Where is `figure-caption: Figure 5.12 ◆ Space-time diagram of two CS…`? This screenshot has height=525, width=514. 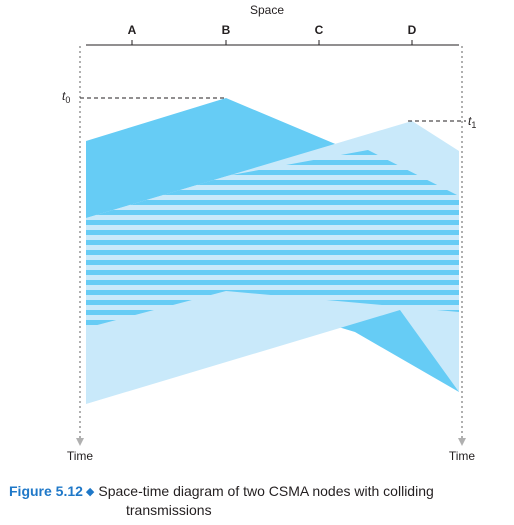 figure-caption: Figure 5.12 ◆ Space-time diagram of two CS… is located at coordinates (259, 501).